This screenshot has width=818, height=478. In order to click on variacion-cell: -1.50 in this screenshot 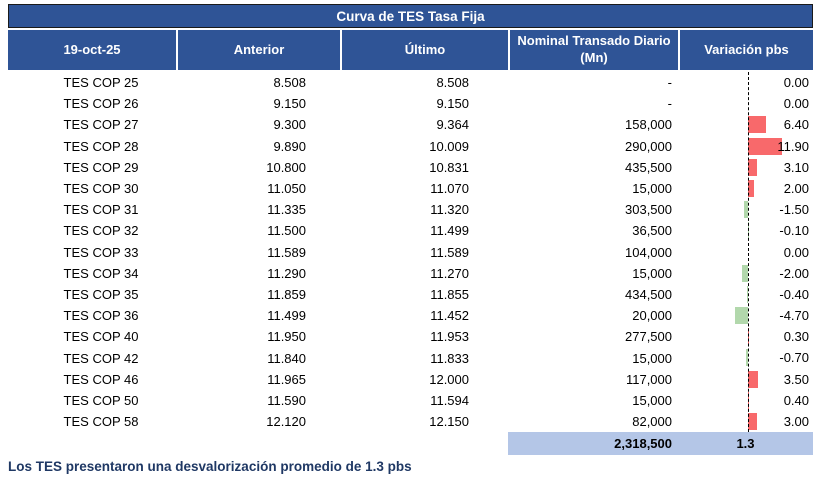, I will do `click(745, 209)`.